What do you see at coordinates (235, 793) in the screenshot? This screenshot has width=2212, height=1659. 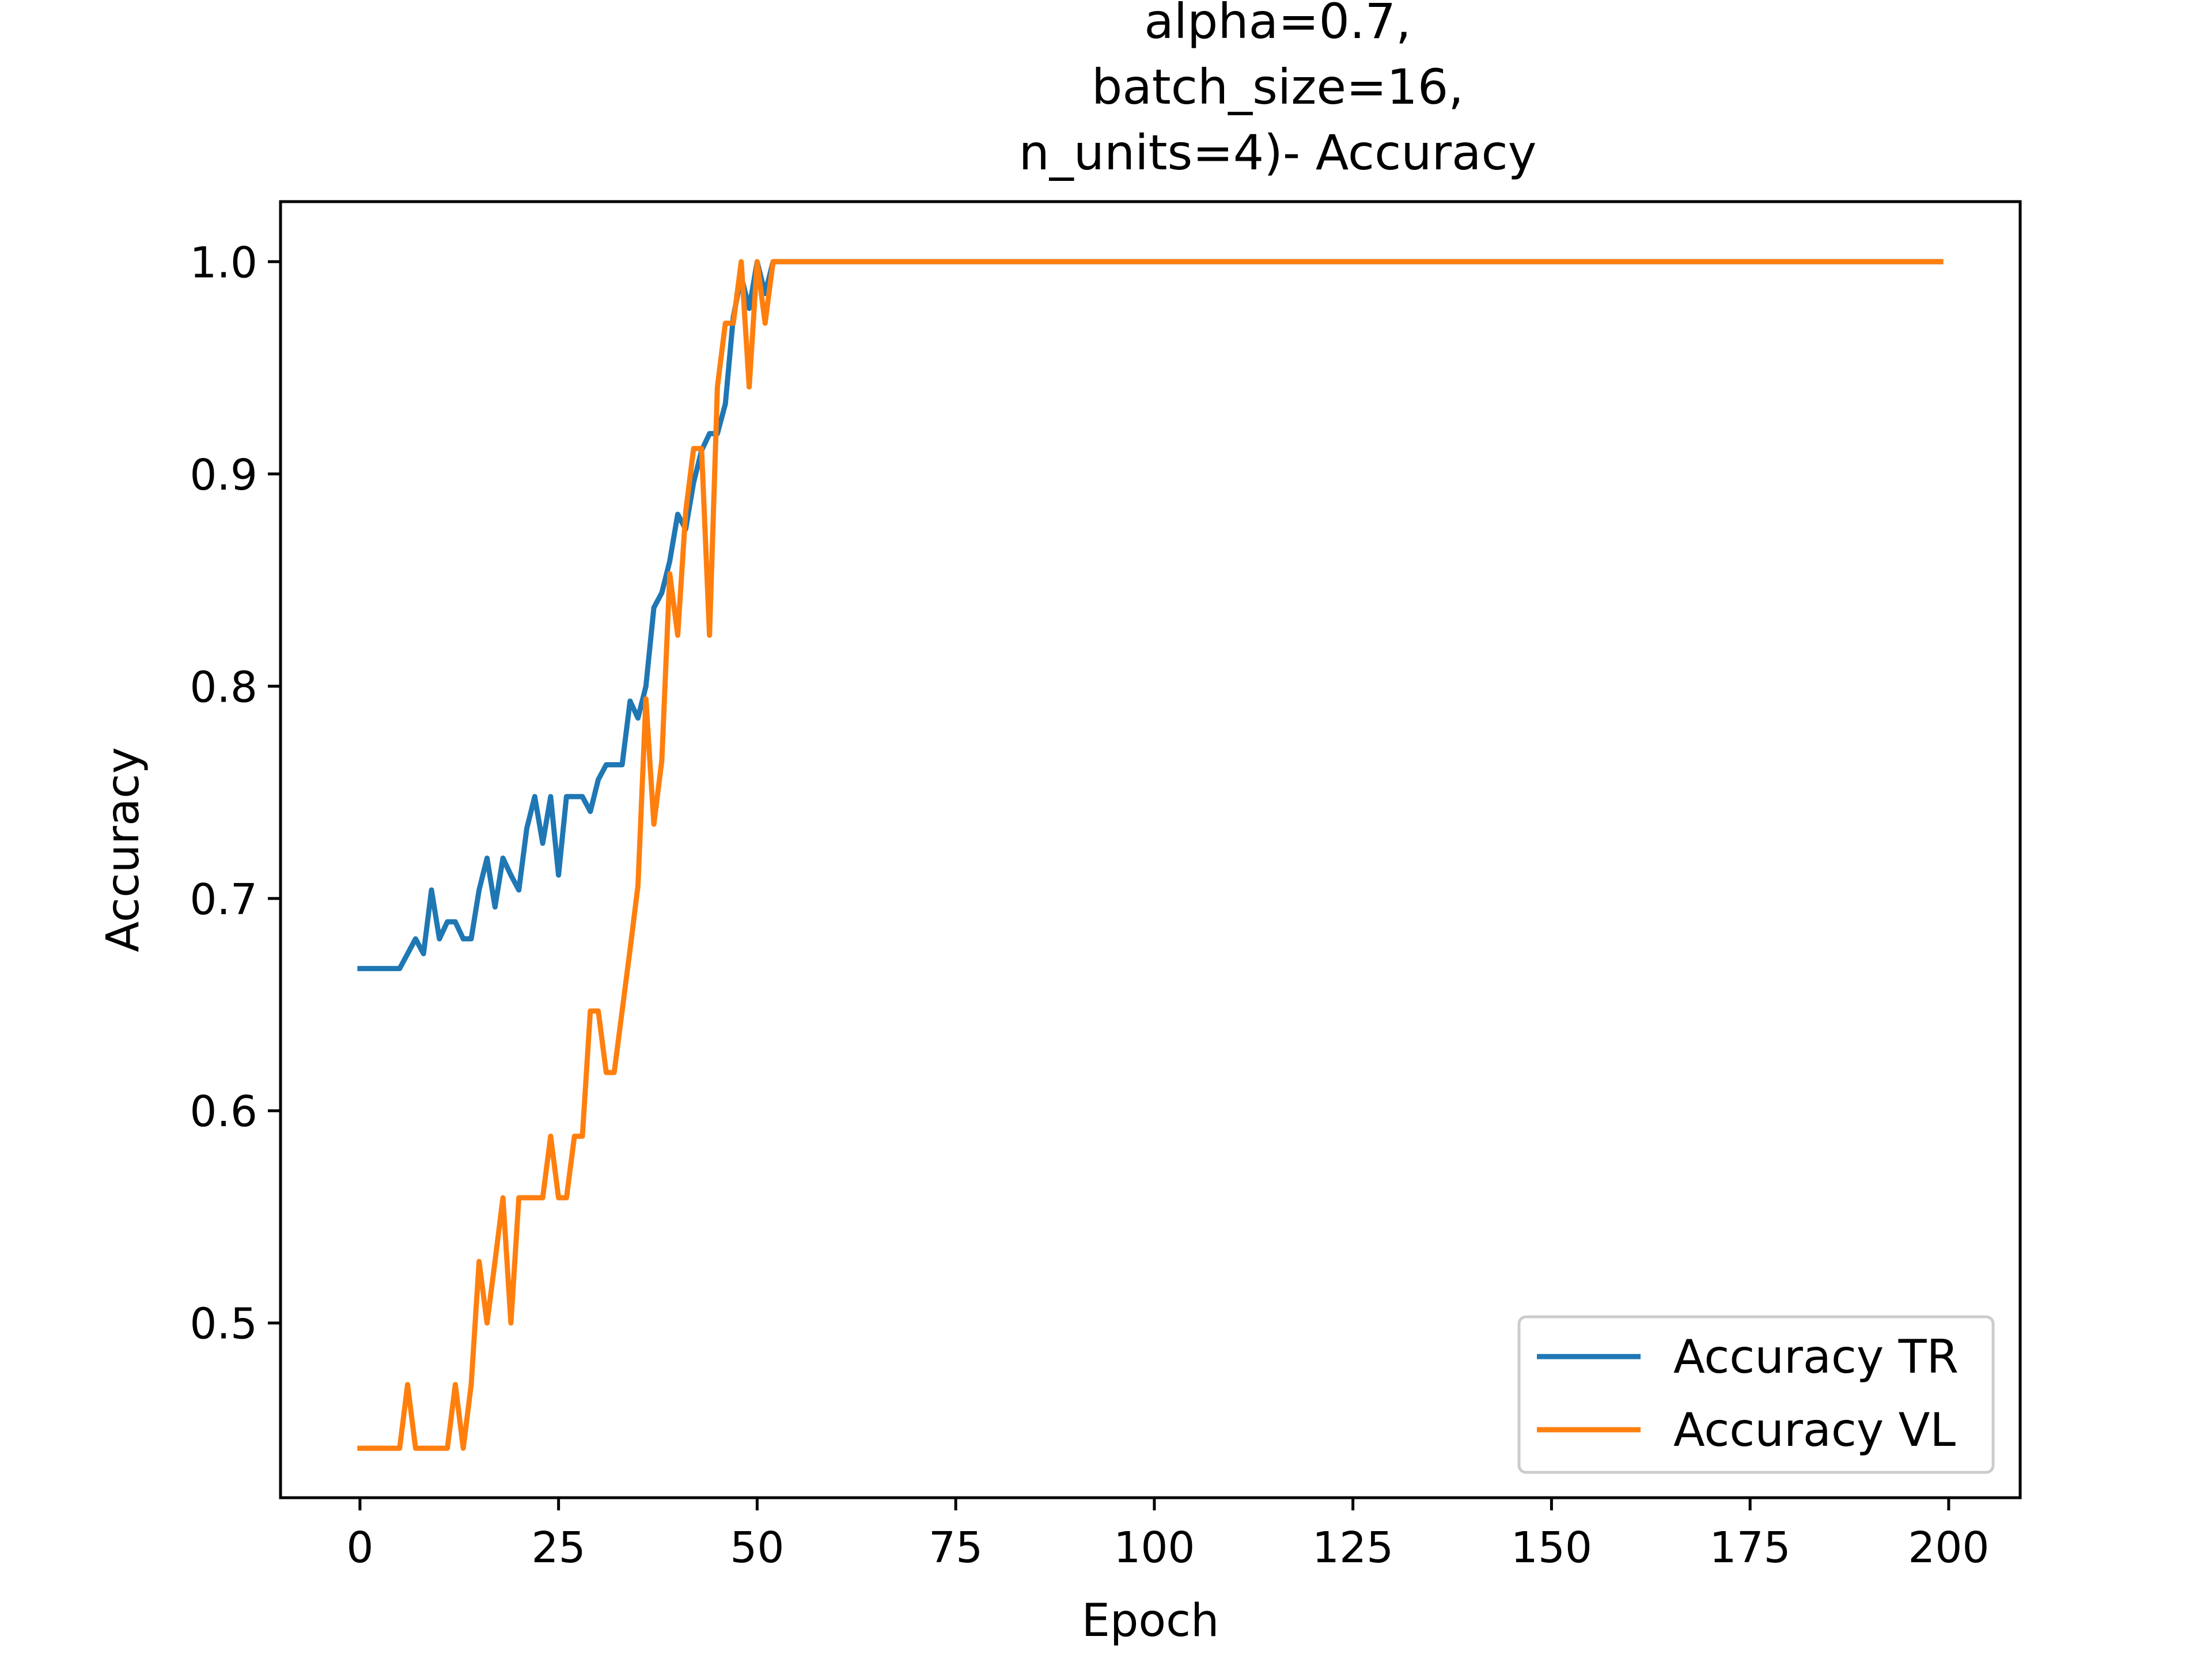 I see `y-axis-ticks: 0.5 0.6 0.7 0.8 0.9 1.0` at bounding box center [235, 793].